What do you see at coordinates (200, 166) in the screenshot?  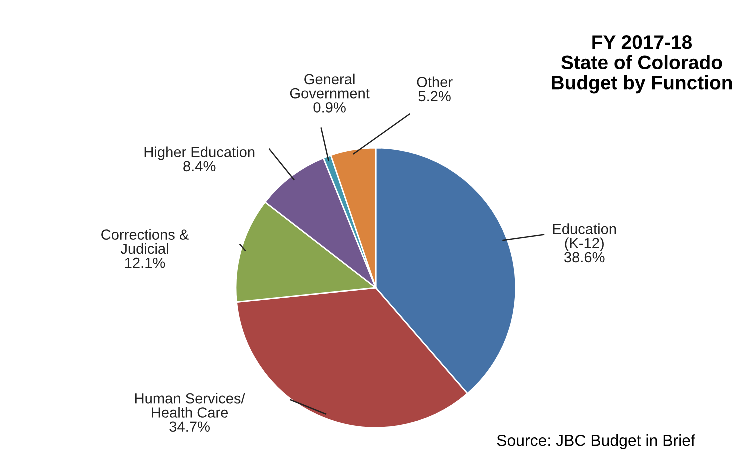 I see `data-label: 8.4%` at bounding box center [200, 166].